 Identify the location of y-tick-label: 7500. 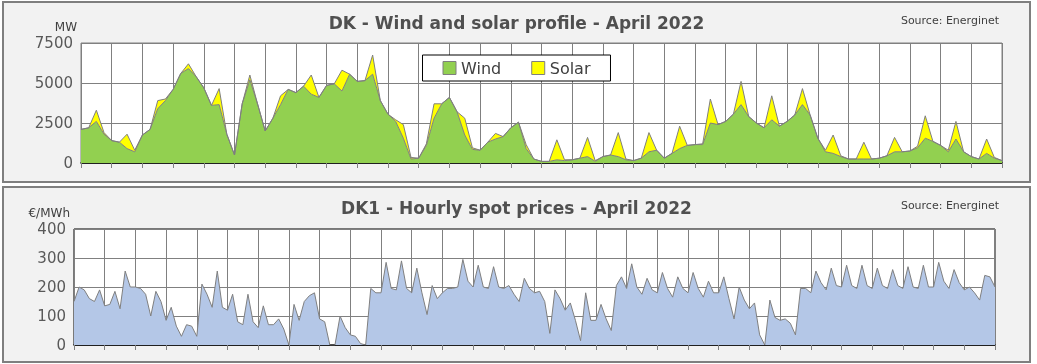
(53, 43).